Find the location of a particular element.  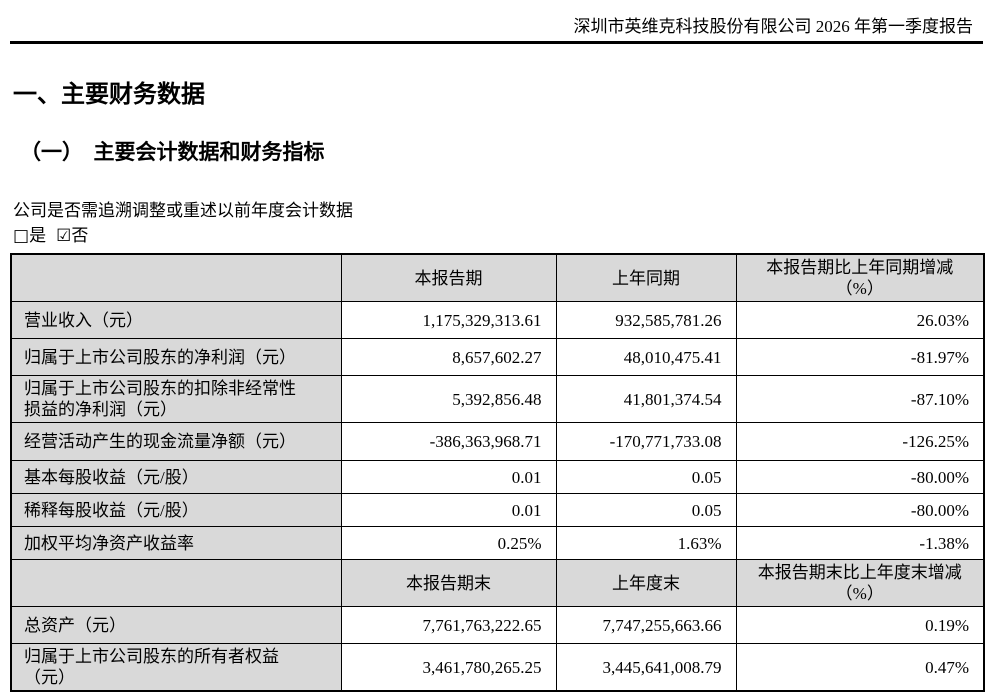

document-header-title: 深圳市英维克科技股份有限公司 2026 年第一季度报告 is located at coordinates (773, 26).